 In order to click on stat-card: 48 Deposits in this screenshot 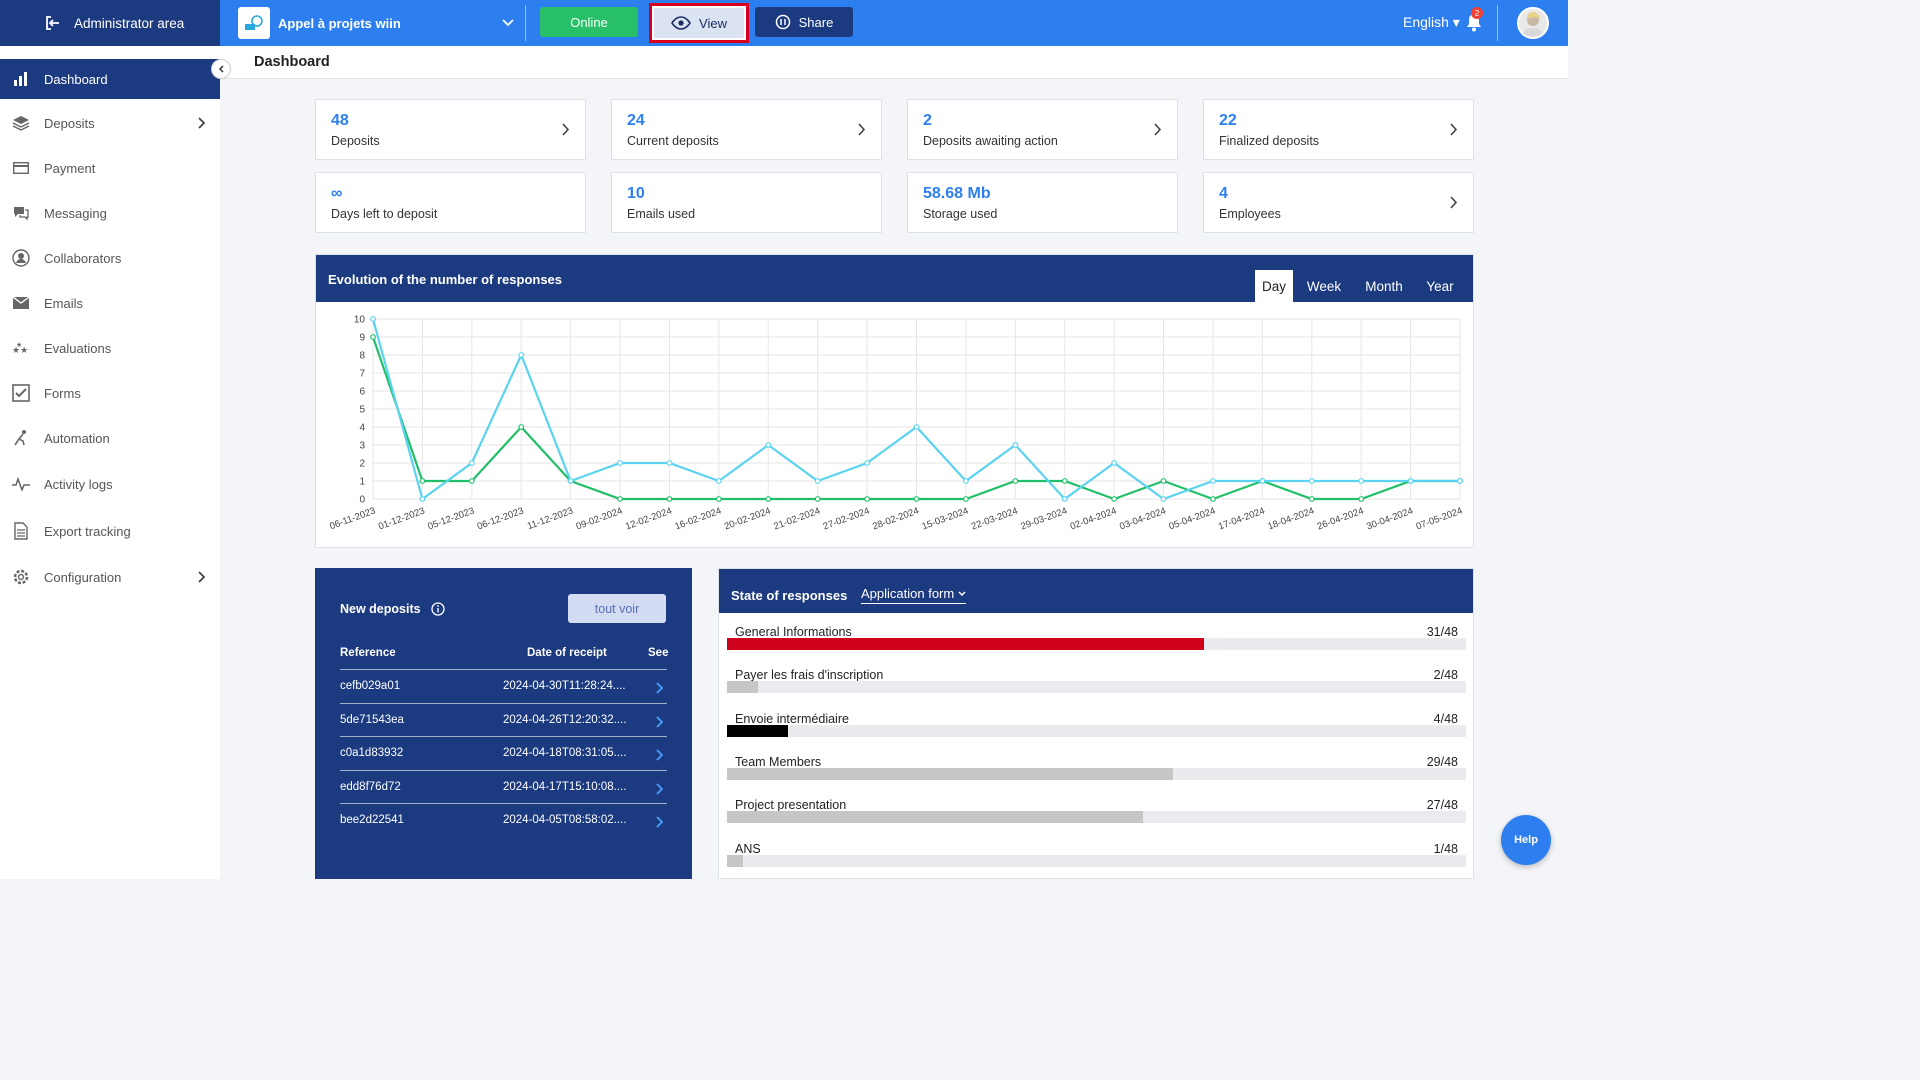, I will do `click(450, 129)`.